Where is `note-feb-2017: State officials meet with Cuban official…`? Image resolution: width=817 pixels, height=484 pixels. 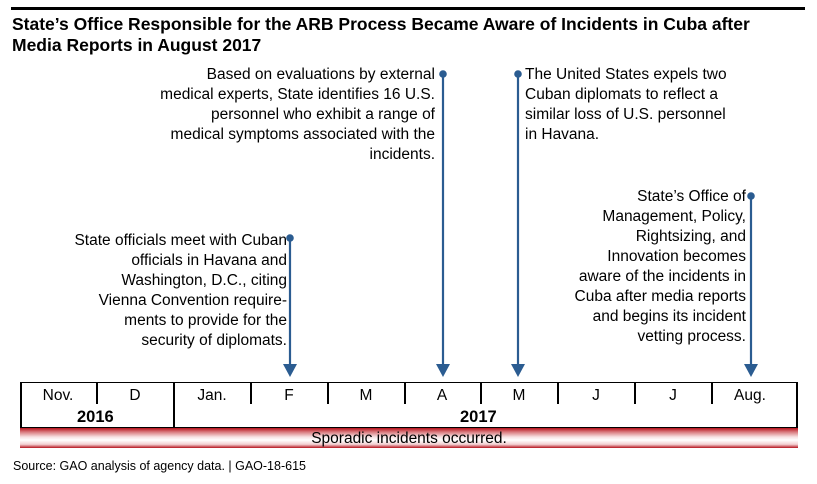 note-feb-2017: State officials meet with Cuban official… is located at coordinates (180, 290).